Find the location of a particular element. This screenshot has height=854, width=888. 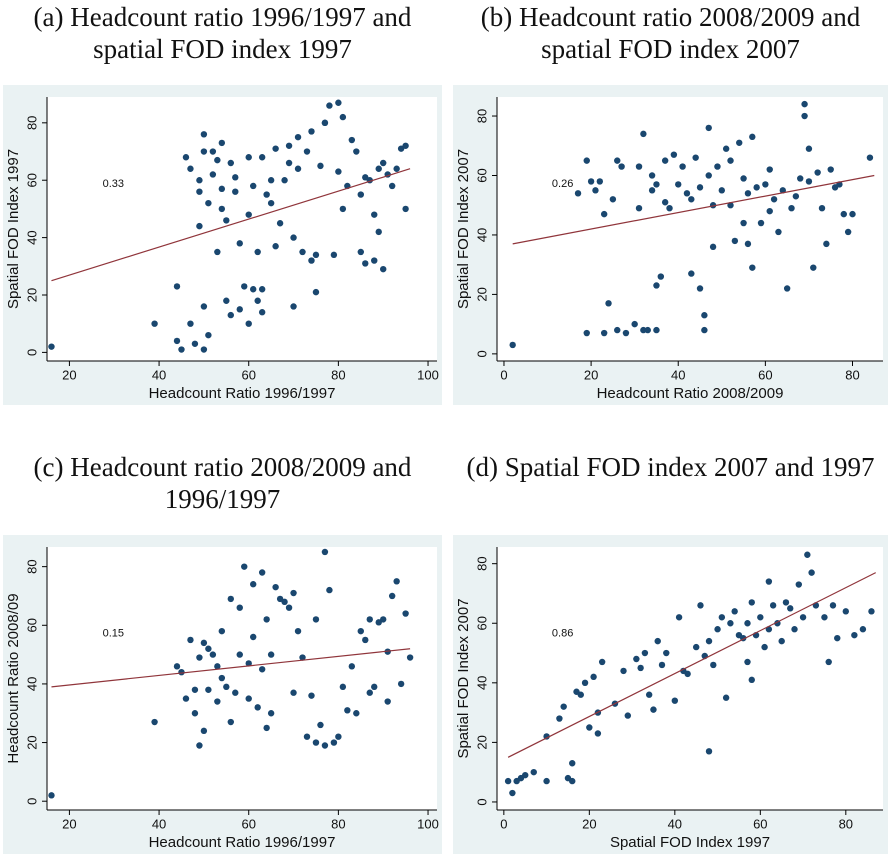

y-tick-label: 60 is located at coordinates (31, 180).